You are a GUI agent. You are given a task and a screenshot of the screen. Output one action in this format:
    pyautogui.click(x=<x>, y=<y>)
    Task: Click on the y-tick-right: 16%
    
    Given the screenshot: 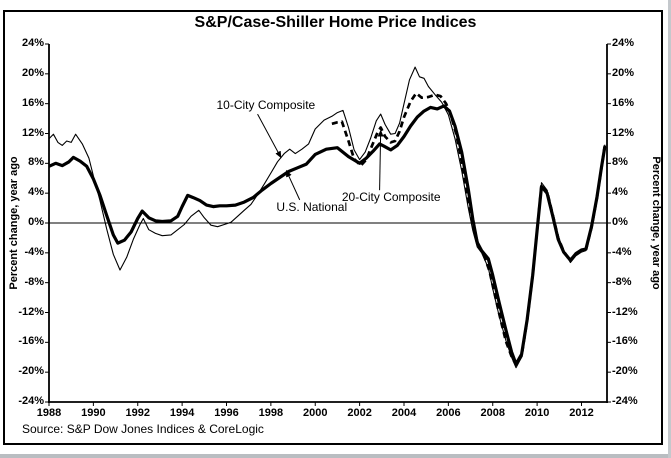 What is the action you would take?
    pyautogui.click(x=623, y=102)
    